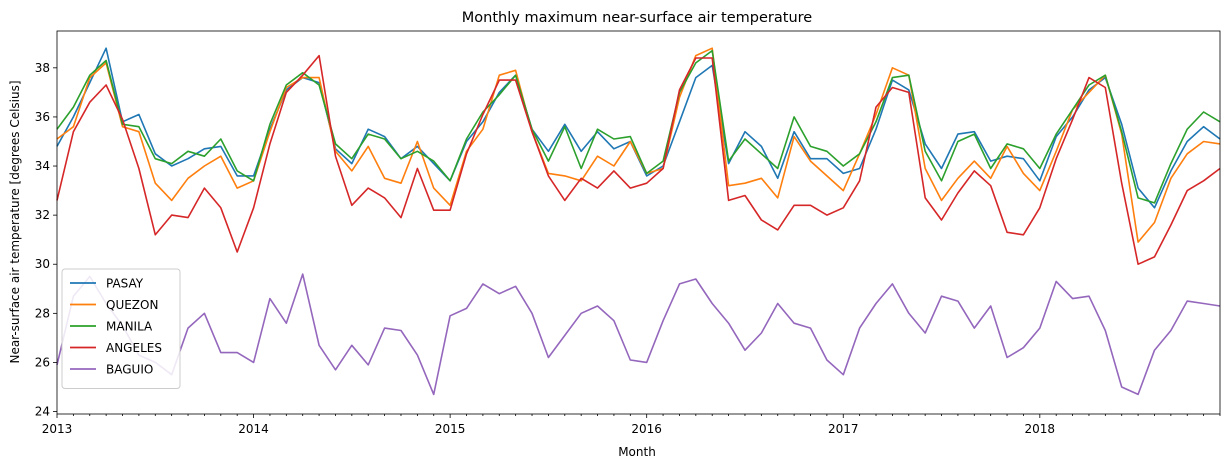 The image size is (1229, 468). Describe the element at coordinates (42, 68) in the screenshot. I see `y-tick-label: 38` at that location.